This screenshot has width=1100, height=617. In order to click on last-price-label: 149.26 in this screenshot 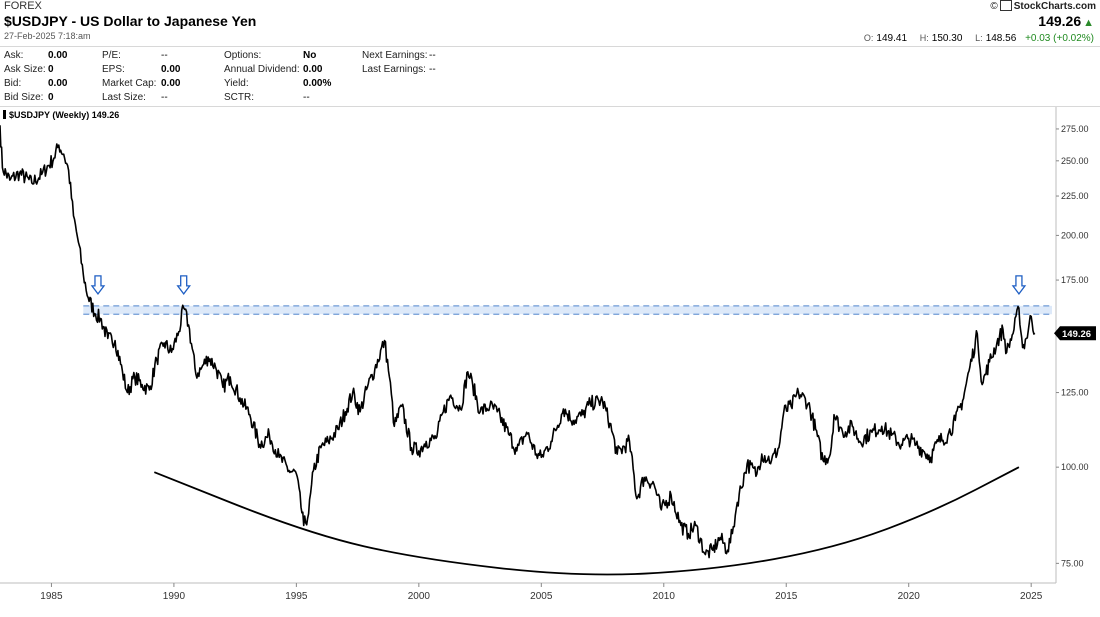, I will do `click(1076, 334)`.